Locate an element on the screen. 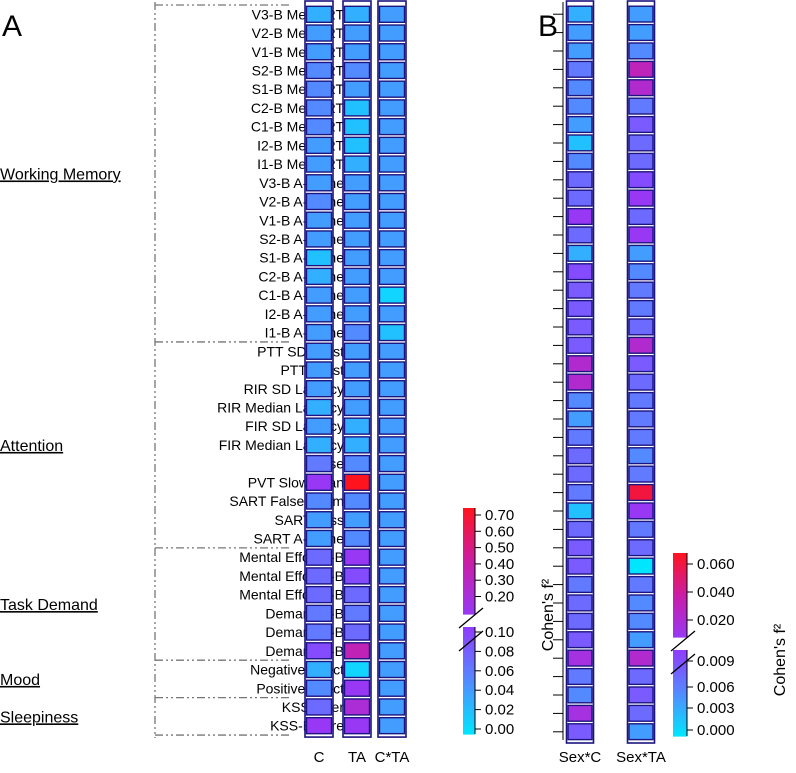 The width and height of the screenshot is (796, 773). group-label-working-memory: Working Memory is located at coordinates (60, 174).